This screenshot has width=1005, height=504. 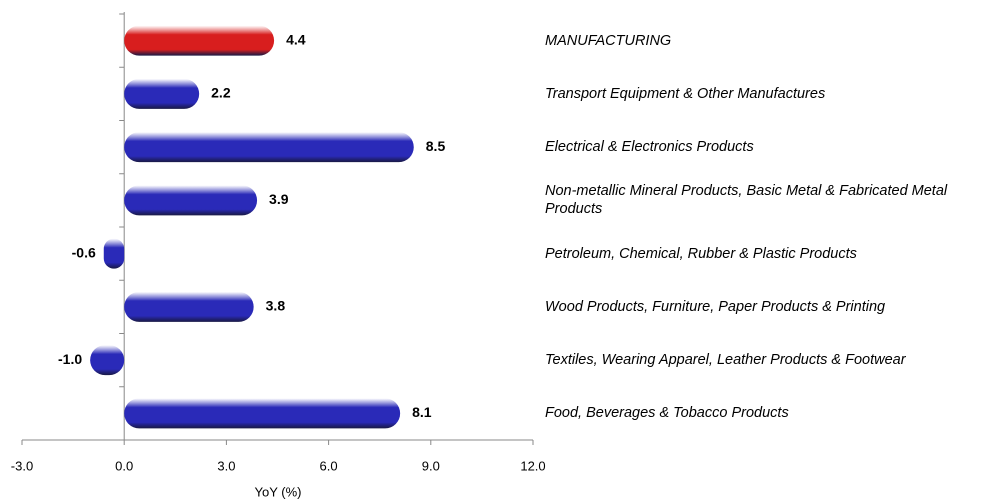 I want to click on x-axis-title: YoY (%), so click(x=278, y=491).